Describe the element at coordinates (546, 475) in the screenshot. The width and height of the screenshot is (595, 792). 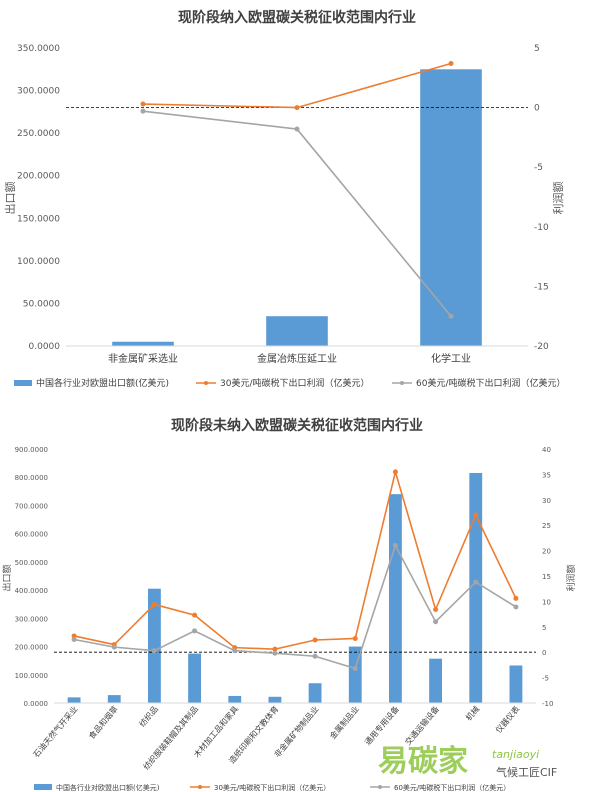
I see `y2-tick-label: 35` at that location.